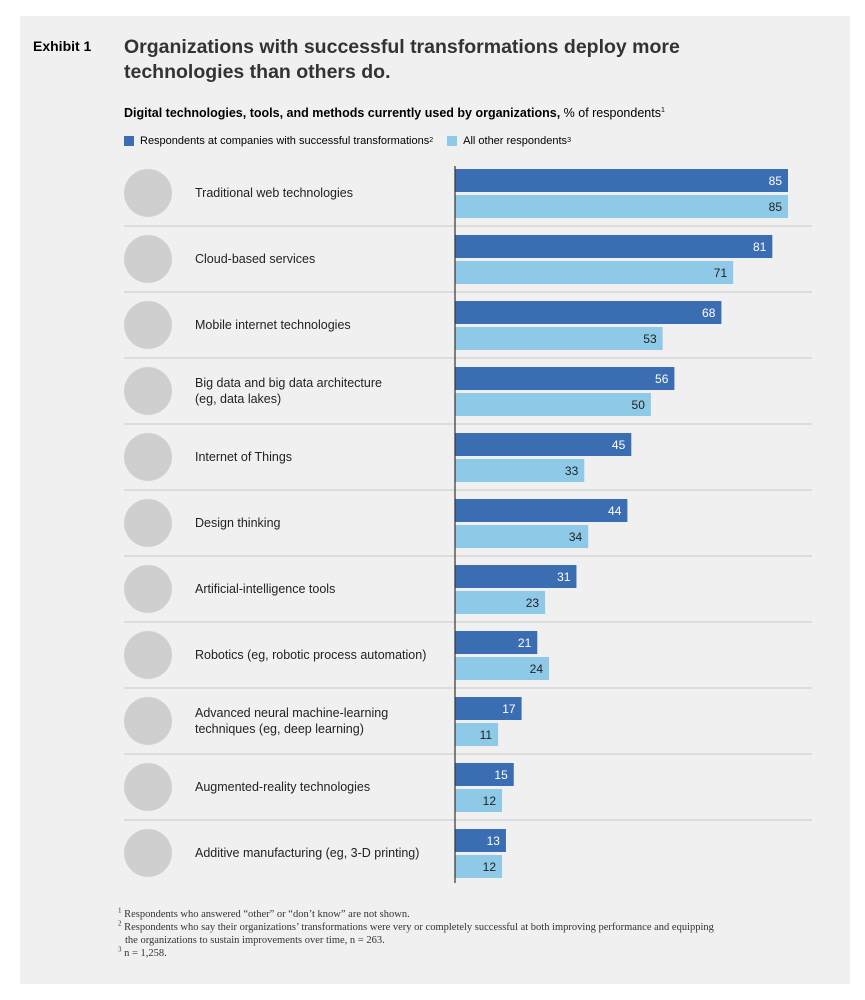 This screenshot has width=865, height=1000. Describe the element at coordinates (650, 339) in the screenshot. I see `data-label-other: 53` at that location.